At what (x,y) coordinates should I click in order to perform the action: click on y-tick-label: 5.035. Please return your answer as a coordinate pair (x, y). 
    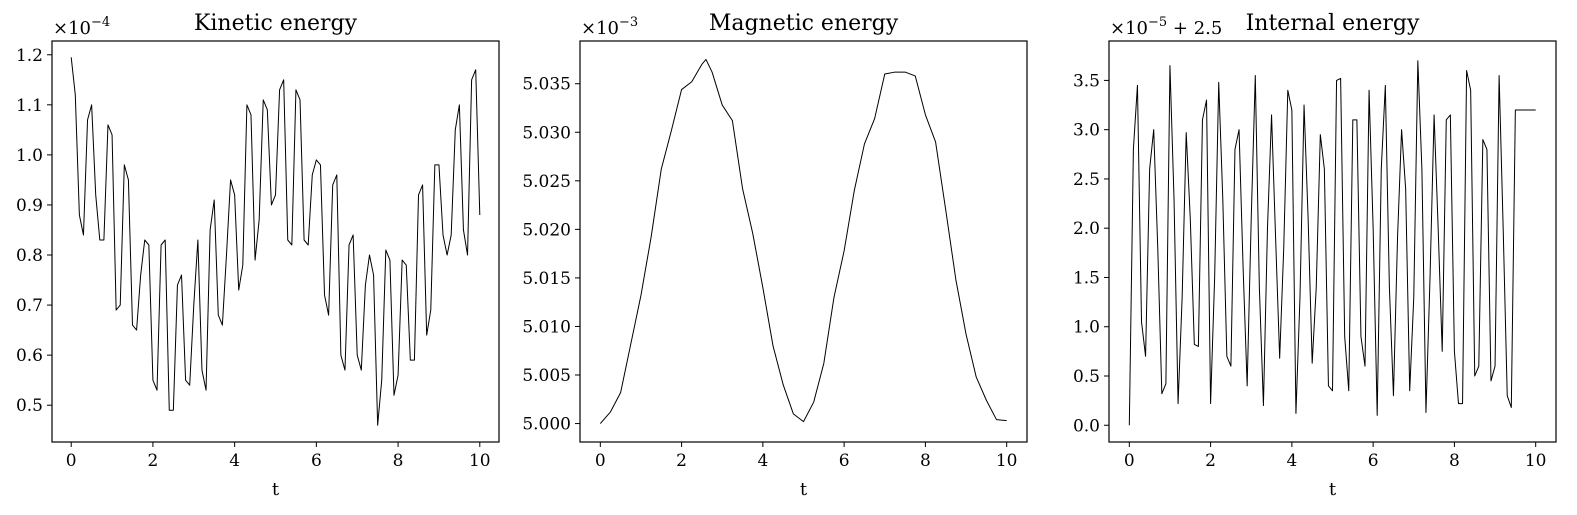
    Looking at the image, I should click on (546, 85).